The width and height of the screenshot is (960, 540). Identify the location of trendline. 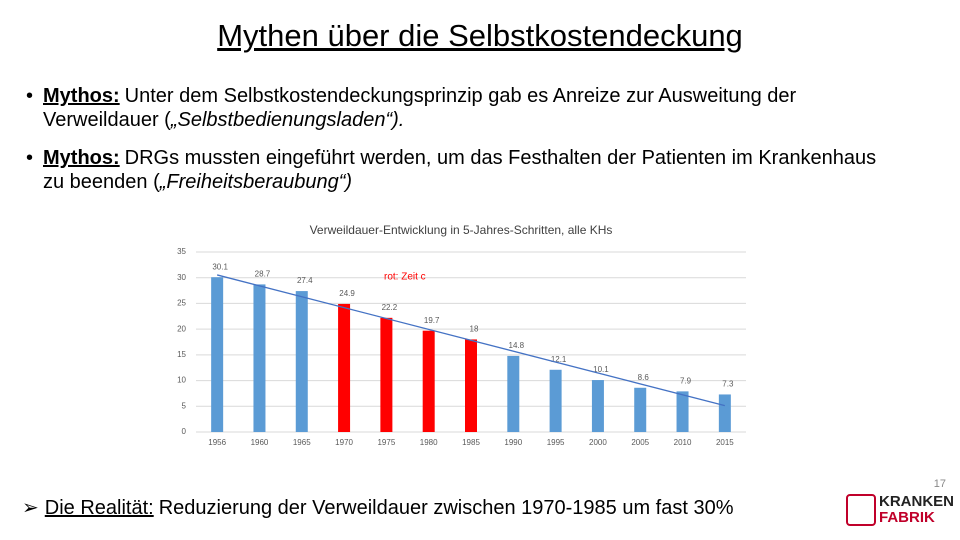
(471, 340).